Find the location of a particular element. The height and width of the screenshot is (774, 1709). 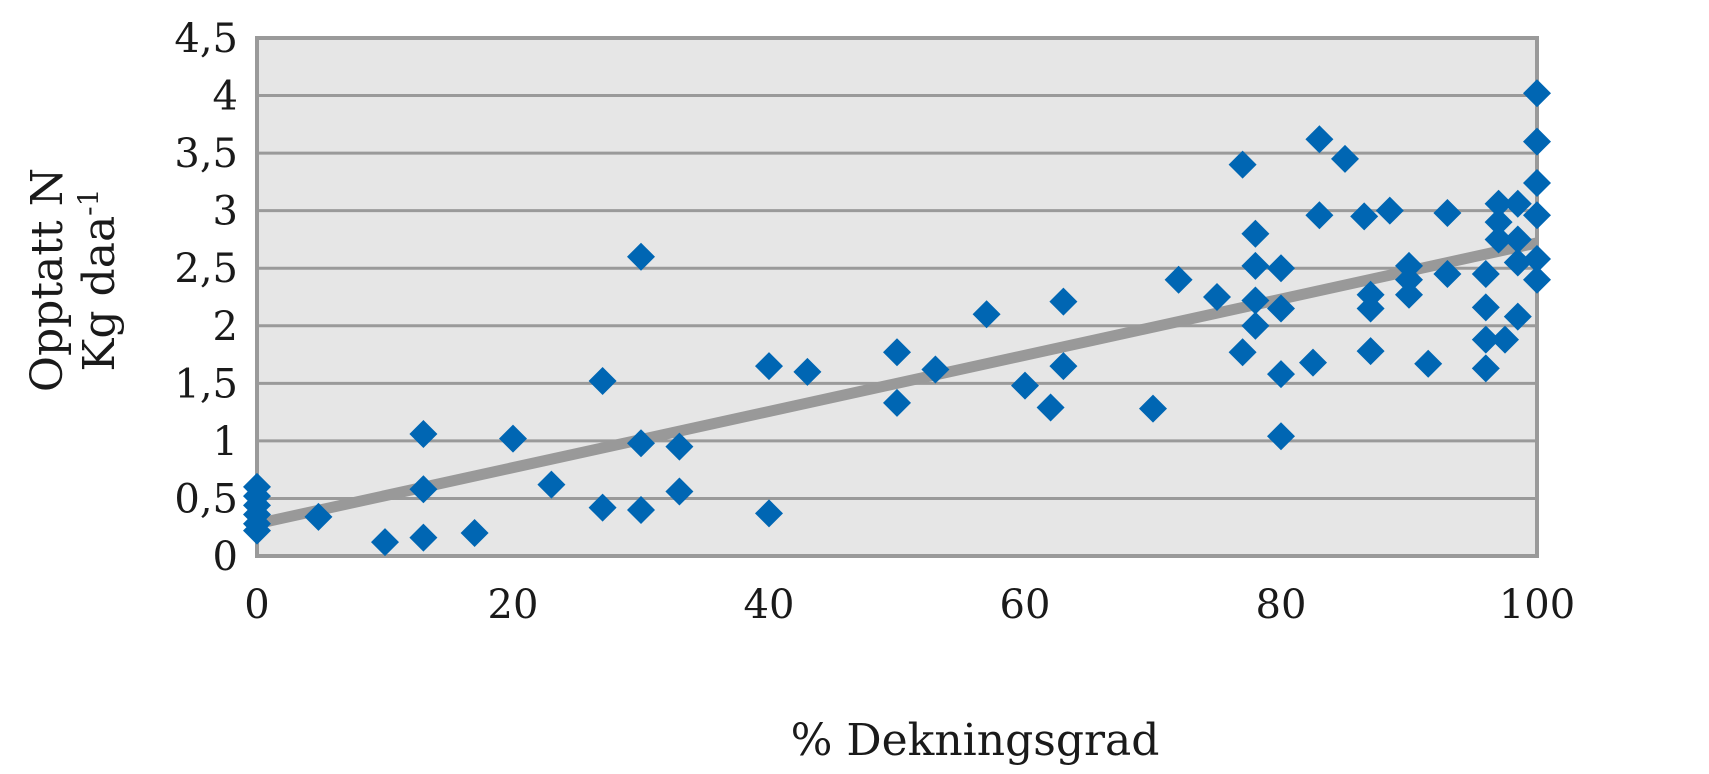

x-tick-label: 40 is located at coordinates (769, 605).